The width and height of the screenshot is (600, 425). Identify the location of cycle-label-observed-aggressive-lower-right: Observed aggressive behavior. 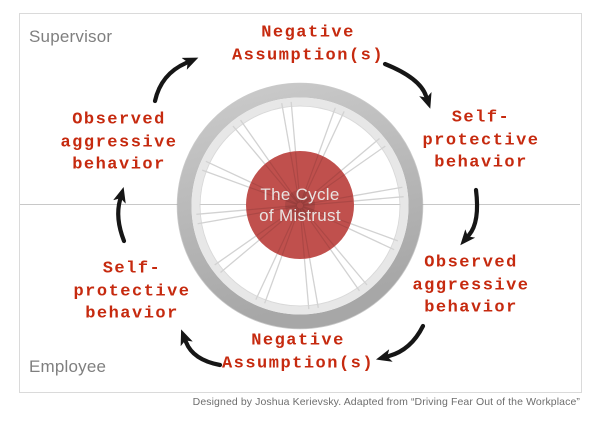
(471, 285).